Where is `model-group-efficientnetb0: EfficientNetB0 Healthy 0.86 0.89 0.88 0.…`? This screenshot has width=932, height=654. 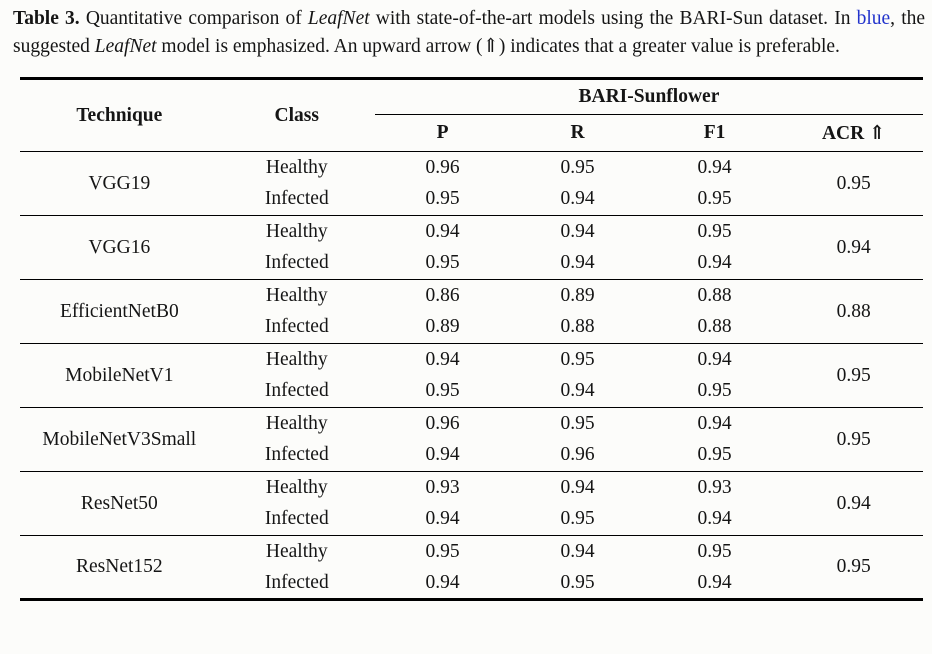
model-group-efficientnetb0: EfficientNetB0 Healthy 0.86 0.89 0.88 0.… is located at coordinates (471, 311).